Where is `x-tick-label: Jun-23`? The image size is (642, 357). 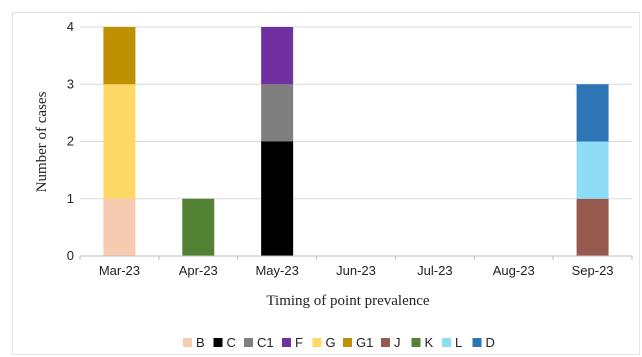 x-tick-label: Jun-23 is located at coordinates (356, 270).